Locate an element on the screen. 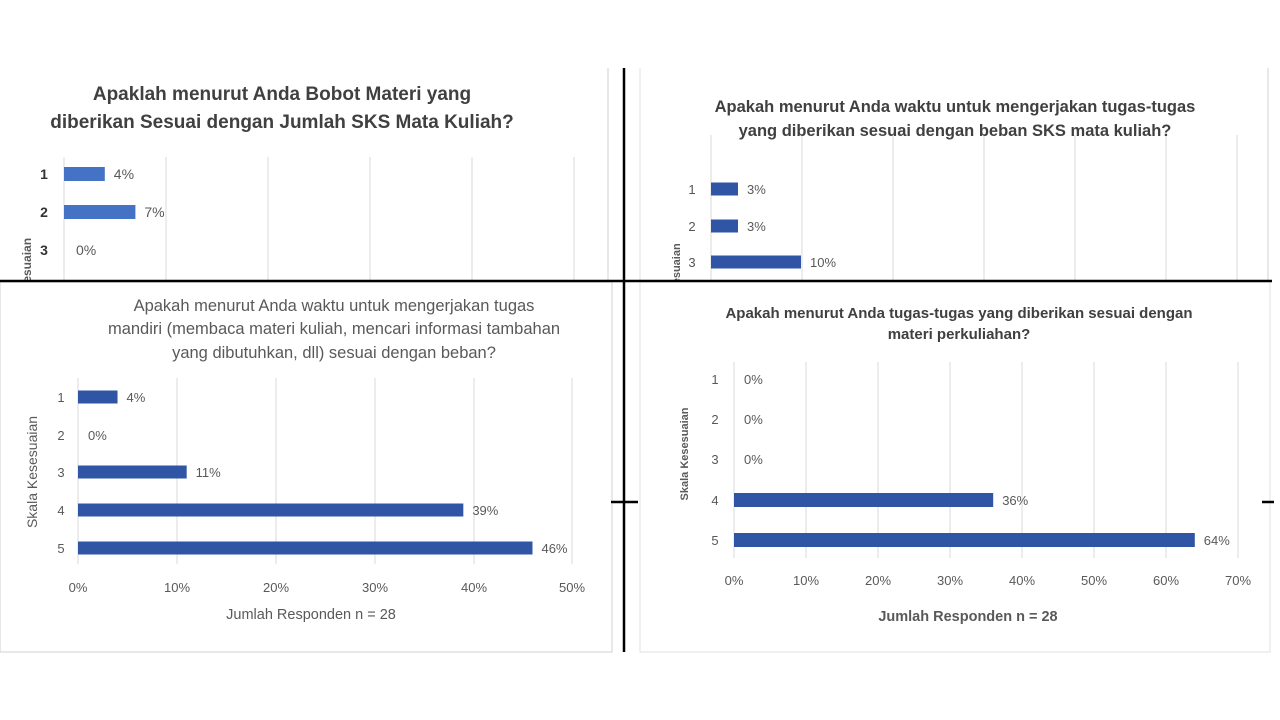 The width and height of the screenshot is (1280, 720). chart-title-line: Apaklah menurut Anda Bobot Materi yang is located at coordinates (282, 94).